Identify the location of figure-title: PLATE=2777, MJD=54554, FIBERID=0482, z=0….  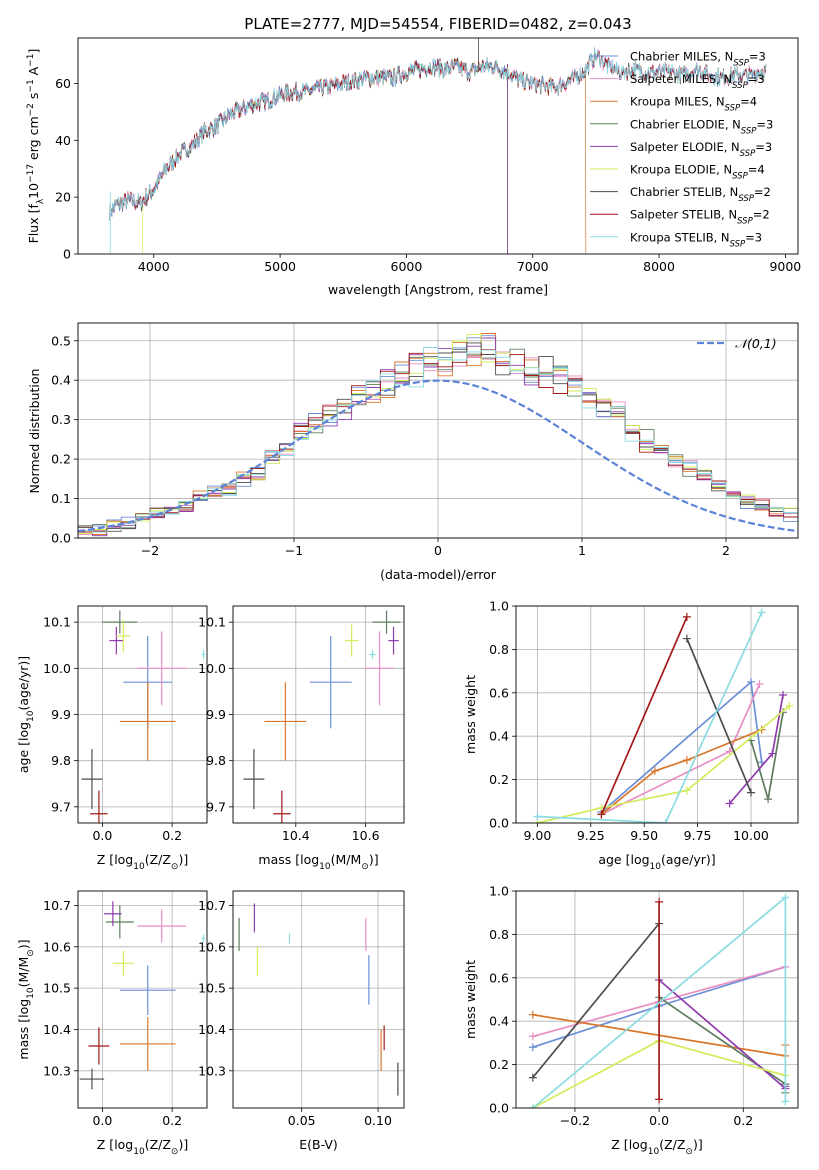
(437, 24).